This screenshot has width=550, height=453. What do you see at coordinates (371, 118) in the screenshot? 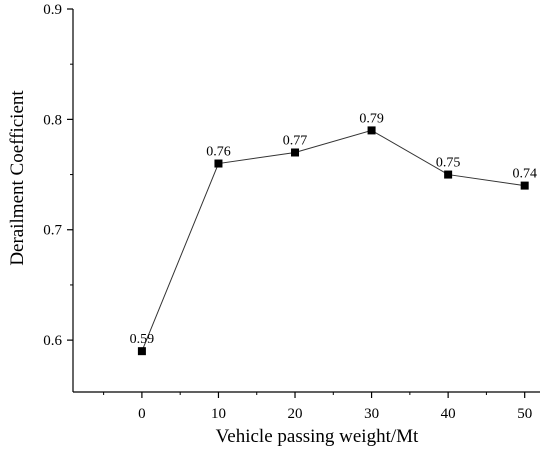
I see `data-label: 0.79` at bounding box center [371, 118].